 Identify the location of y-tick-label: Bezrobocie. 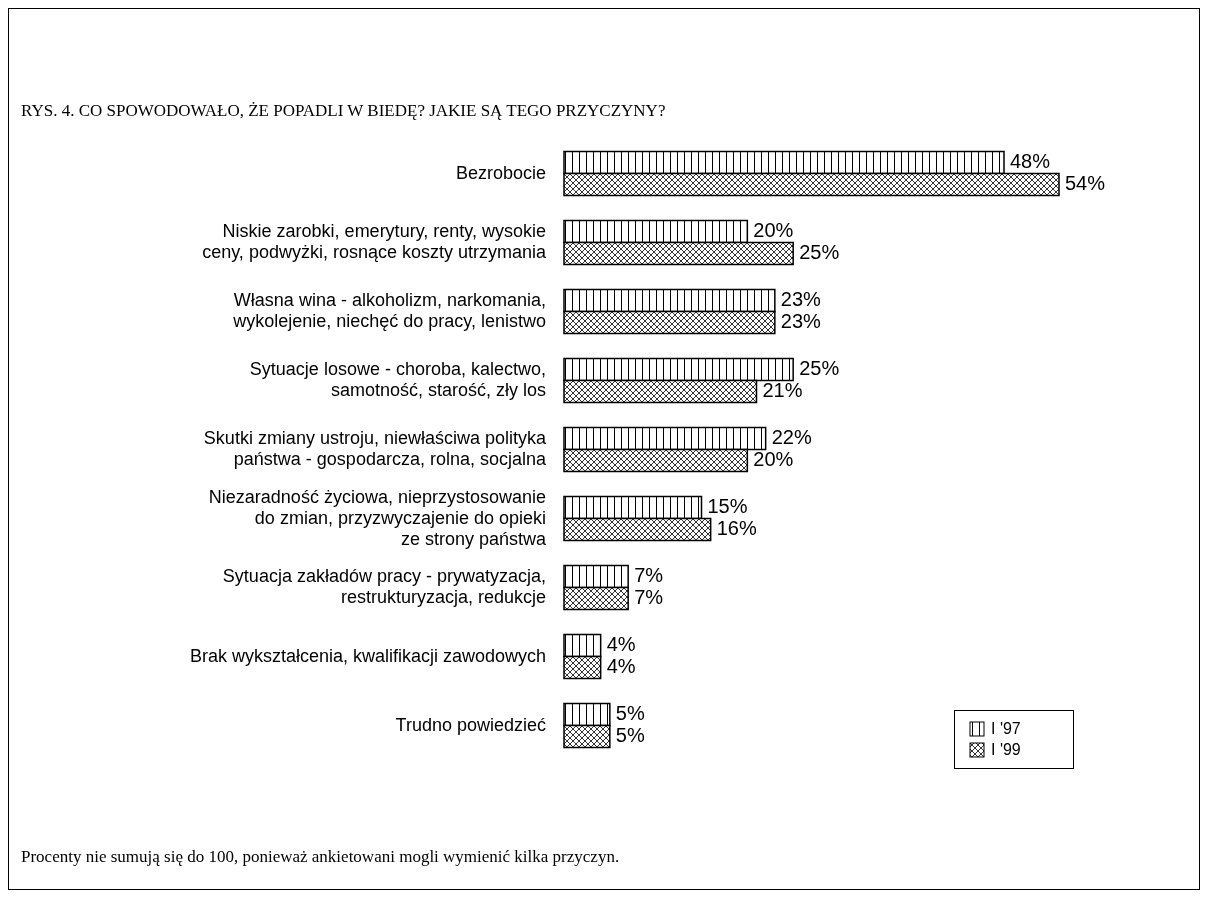
(500, 172).